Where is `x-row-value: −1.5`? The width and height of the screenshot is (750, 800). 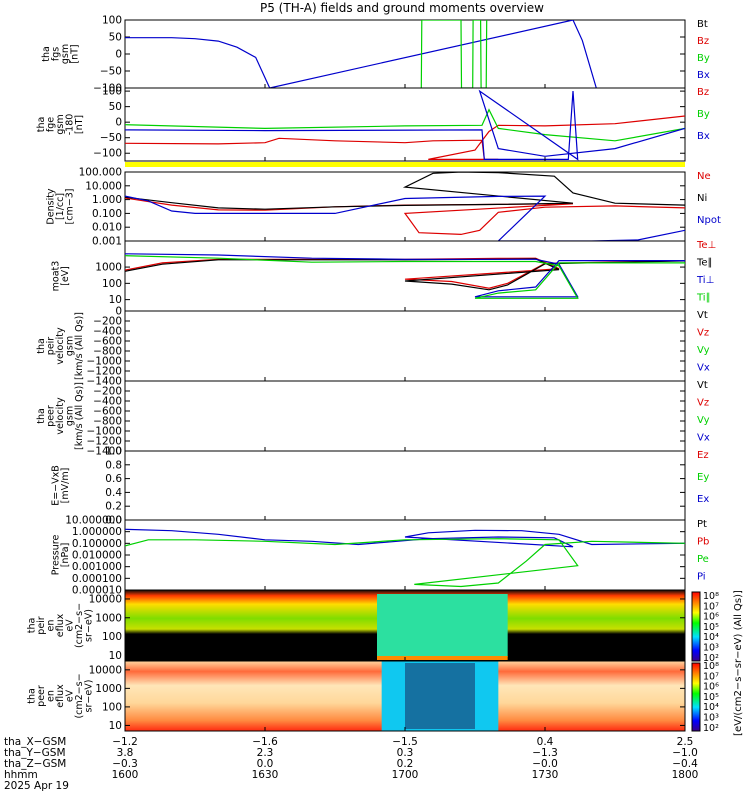
x-row-value: −1.5 is located at coordinates (405, 742).